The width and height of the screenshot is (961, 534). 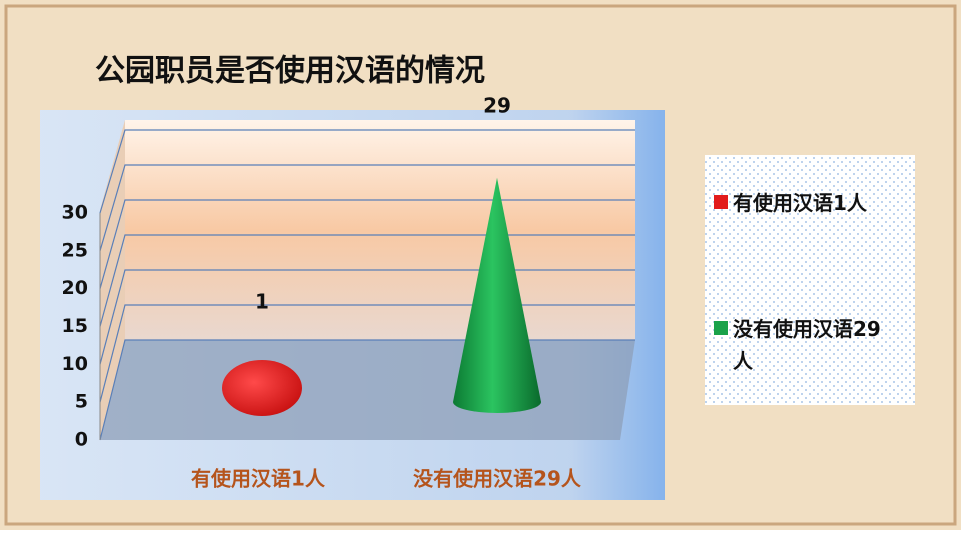 I want to click on chart-title: 公园职员是否使用汉语的情况, so click(x=290, y=71).